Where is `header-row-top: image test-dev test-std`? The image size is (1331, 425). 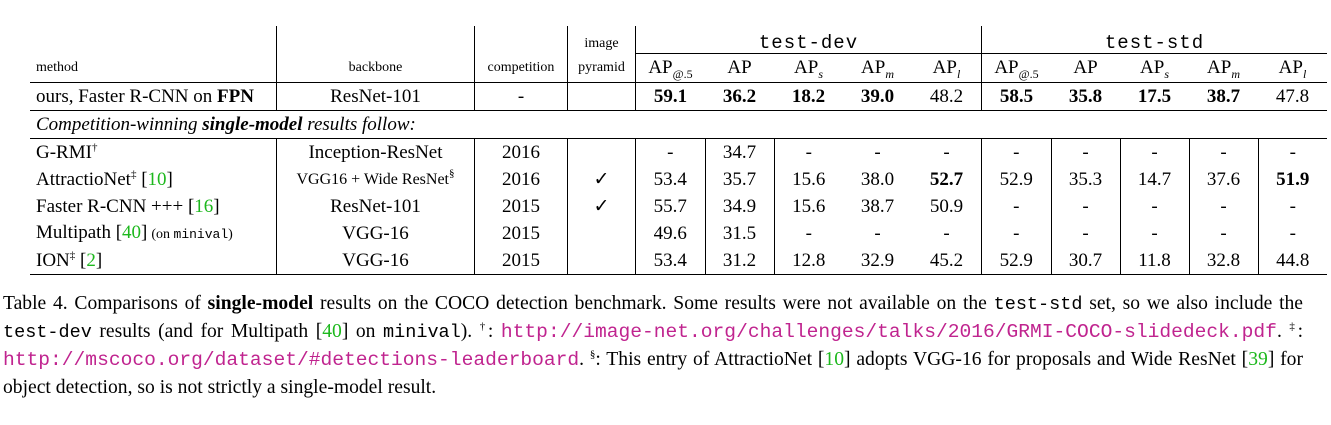 header-row-top: image test-dev test-std is located at coordinates (678, 40).